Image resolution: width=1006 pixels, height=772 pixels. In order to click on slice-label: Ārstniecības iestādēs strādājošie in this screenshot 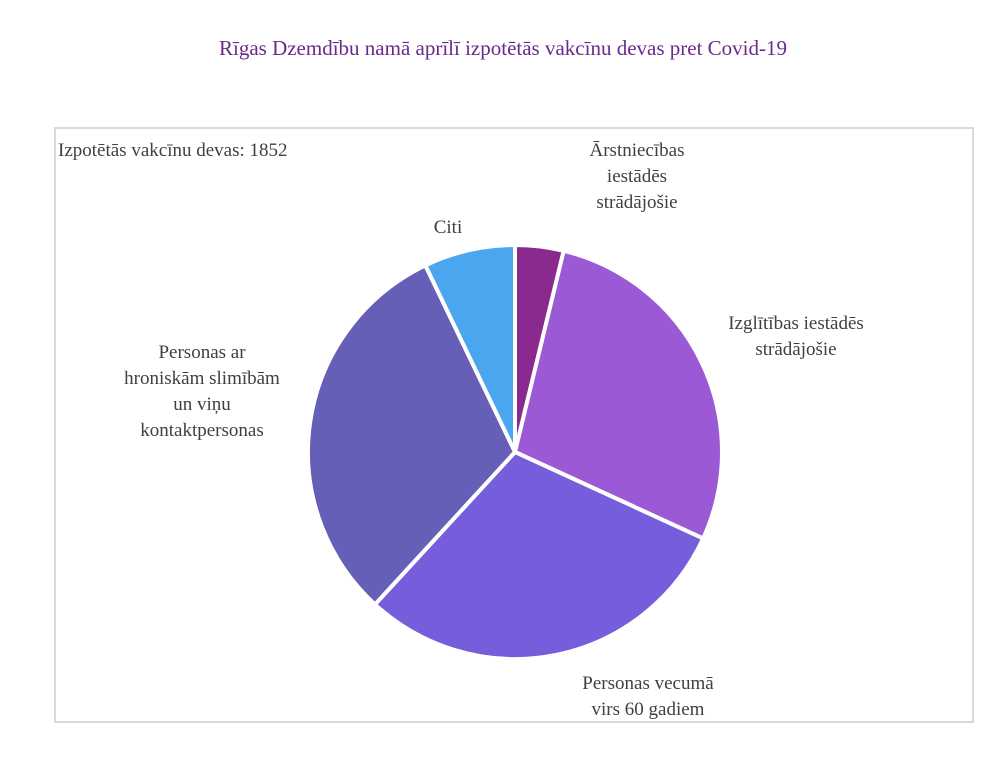, I will do `click(637, 176)`.